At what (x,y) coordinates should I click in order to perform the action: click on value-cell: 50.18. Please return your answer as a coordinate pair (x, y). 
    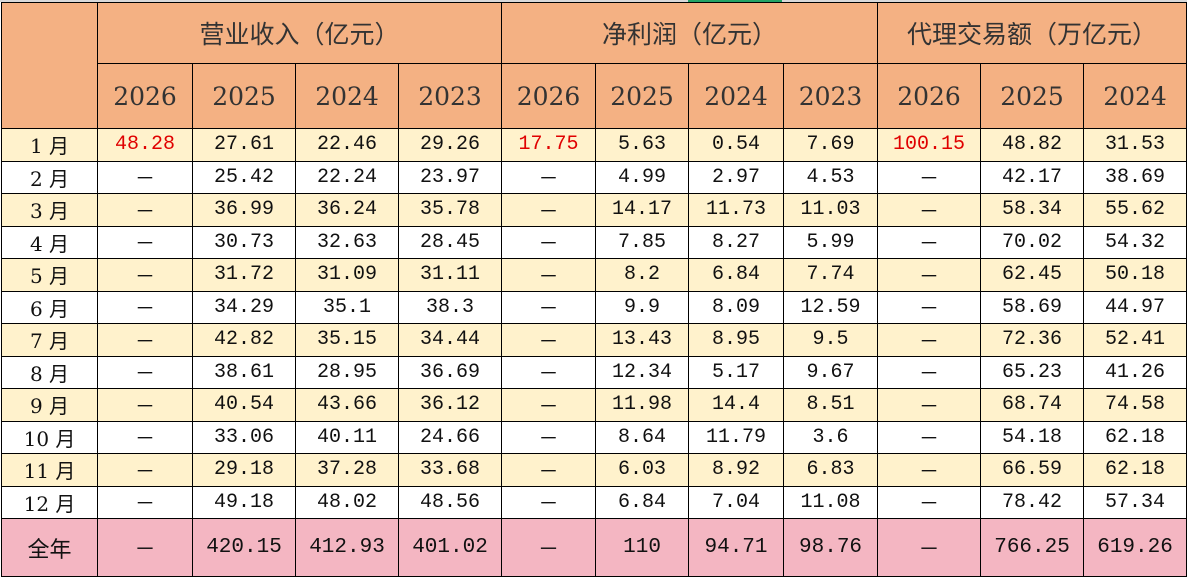
    Looking at the image, I should click on (1135, 275).